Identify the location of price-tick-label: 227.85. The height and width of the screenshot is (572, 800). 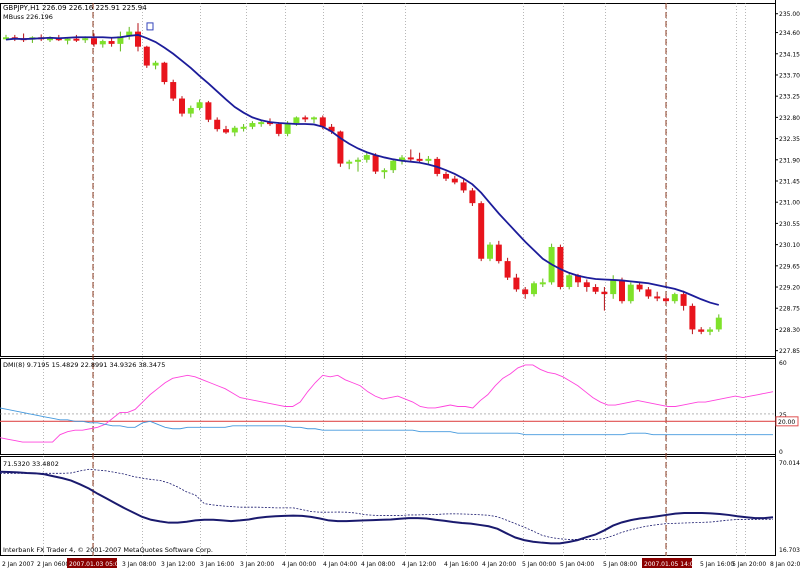
(789, 351).